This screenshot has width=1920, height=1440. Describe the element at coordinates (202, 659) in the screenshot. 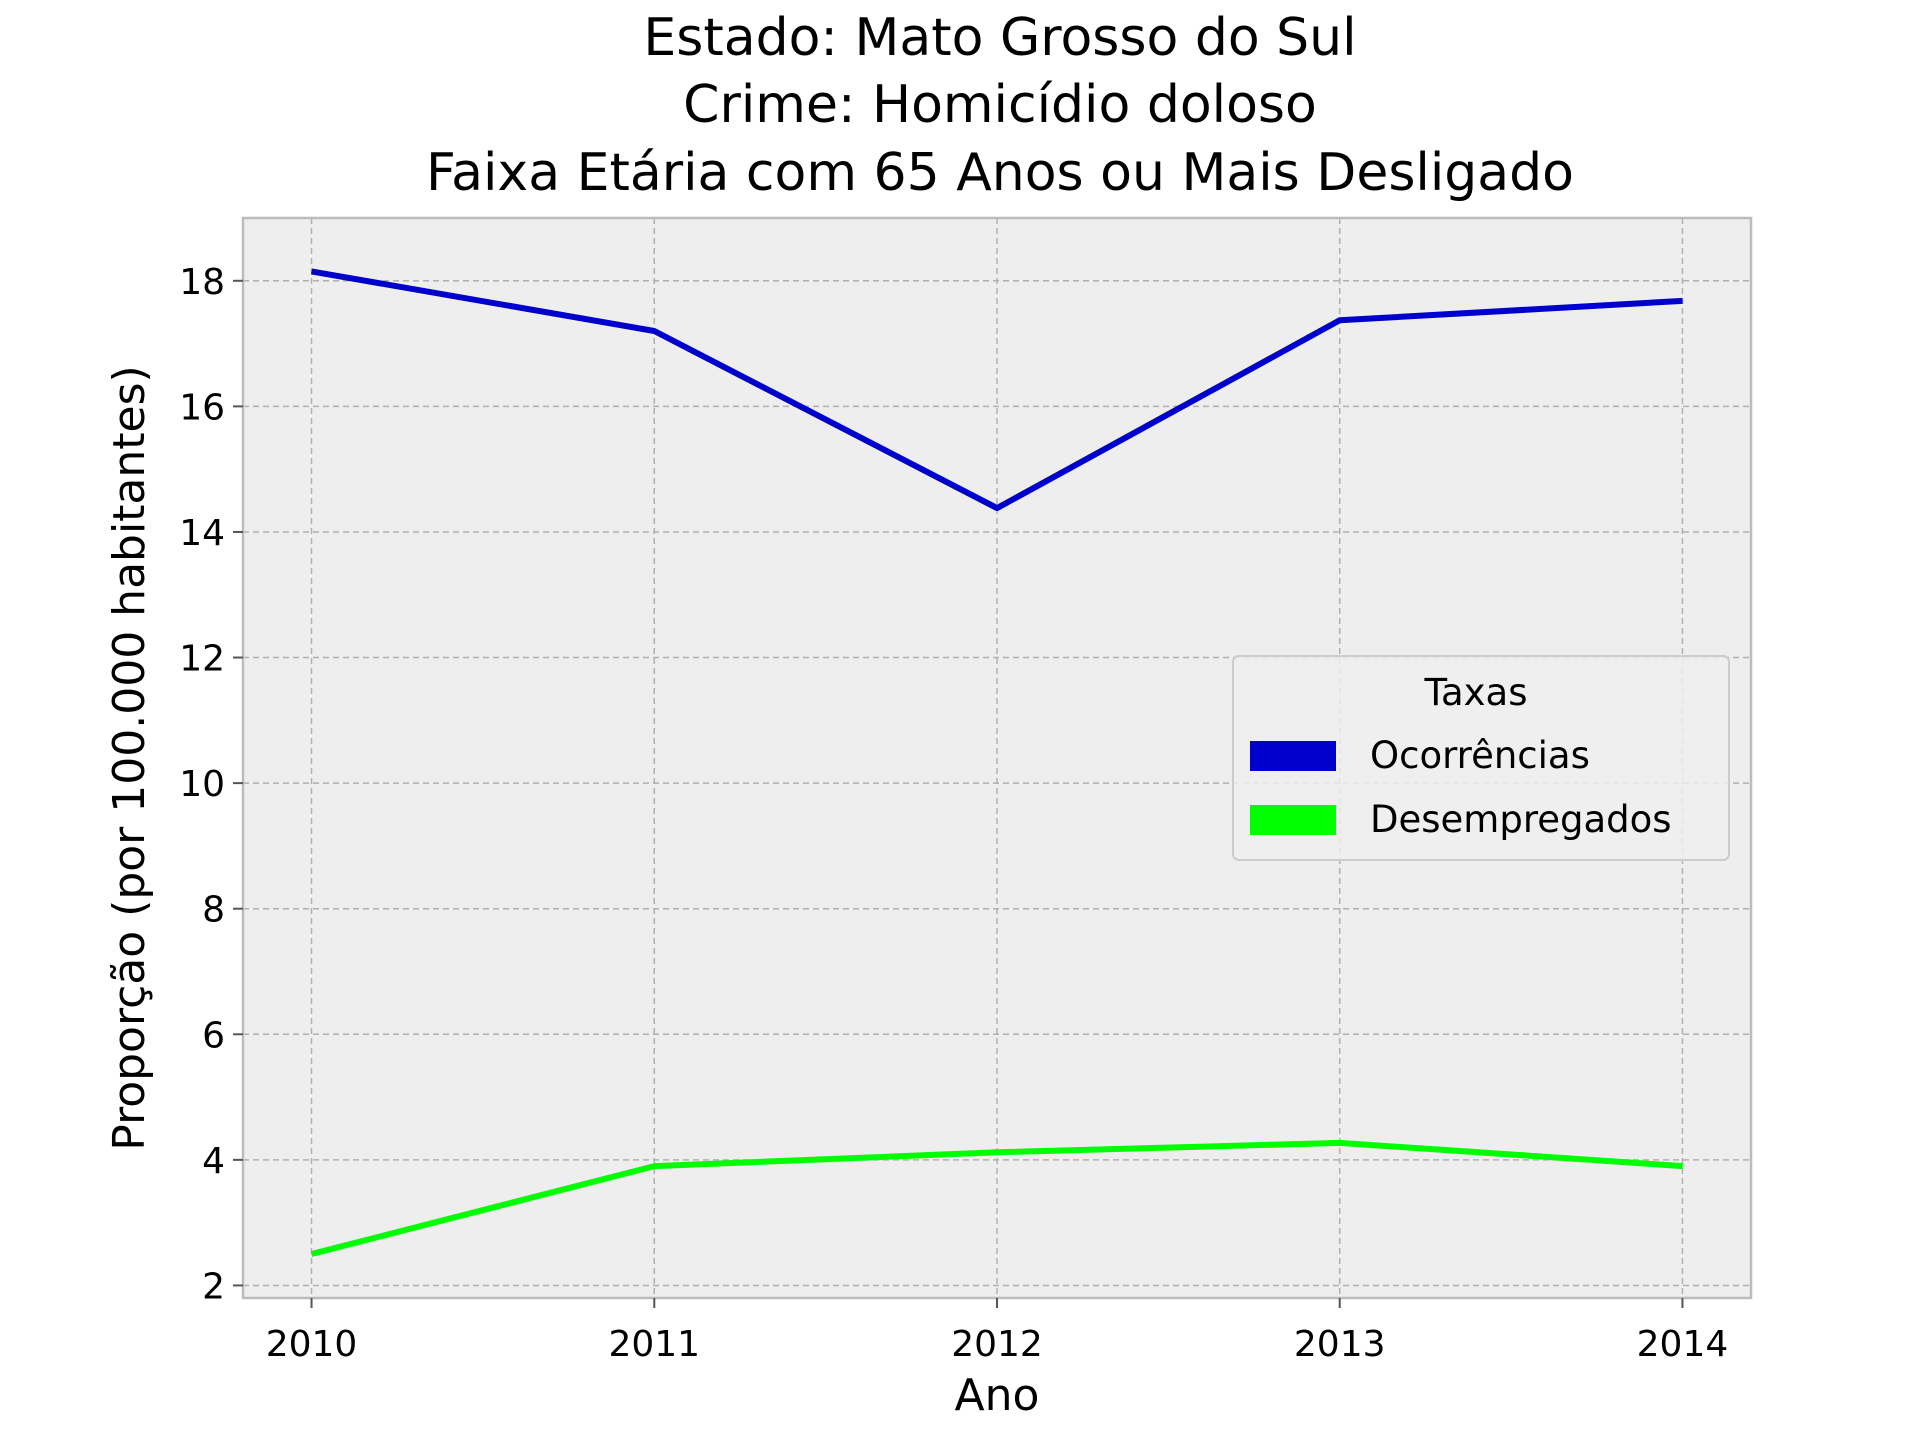

I see `y-tick-label: 12` at that location.